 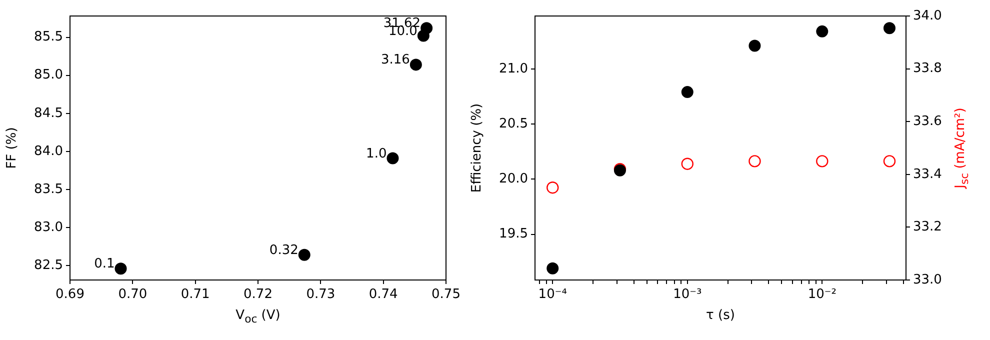 What do you see at coordinates (258, 317) in the screenshot?
I see `x-axis-title: V$_{oc}$ (V)` at bounding box center [258, 317].